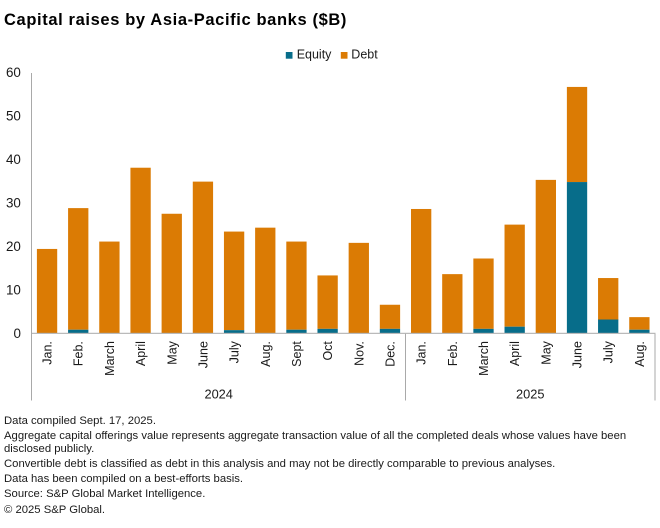 The image size is (660, 528). I want to click on svg-text: Sept, so click(297, 354).